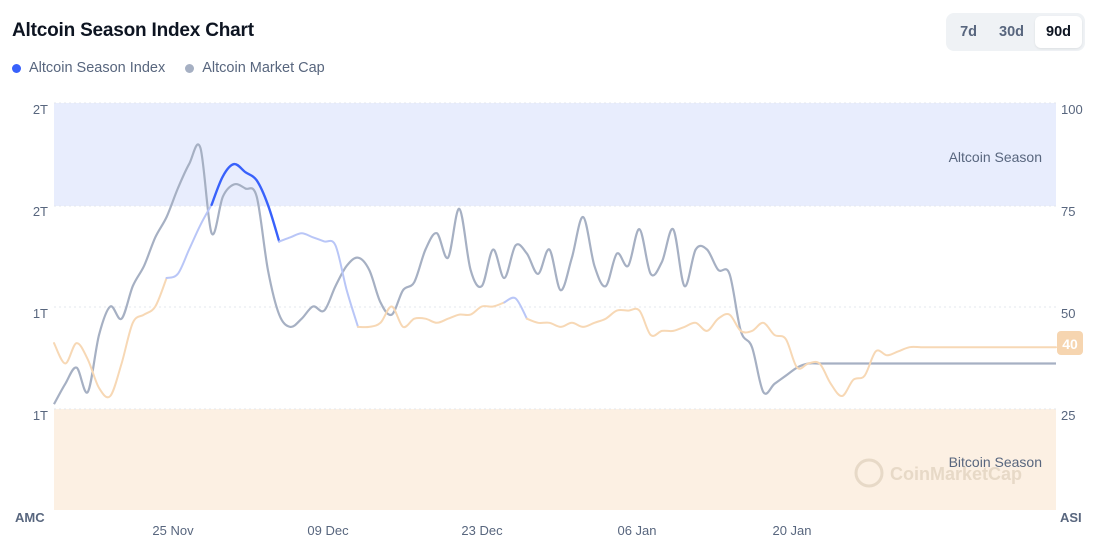 This screenshot has width=1097, height=547. I want to click on x-tick-20jan: 20 Jan, so click(791, 530).